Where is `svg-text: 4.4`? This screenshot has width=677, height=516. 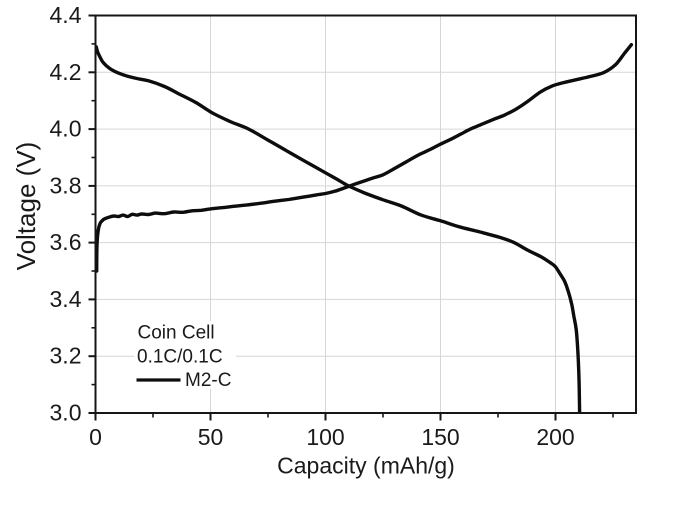 svg-text: 4.4 is located at coordinates (66, 15).